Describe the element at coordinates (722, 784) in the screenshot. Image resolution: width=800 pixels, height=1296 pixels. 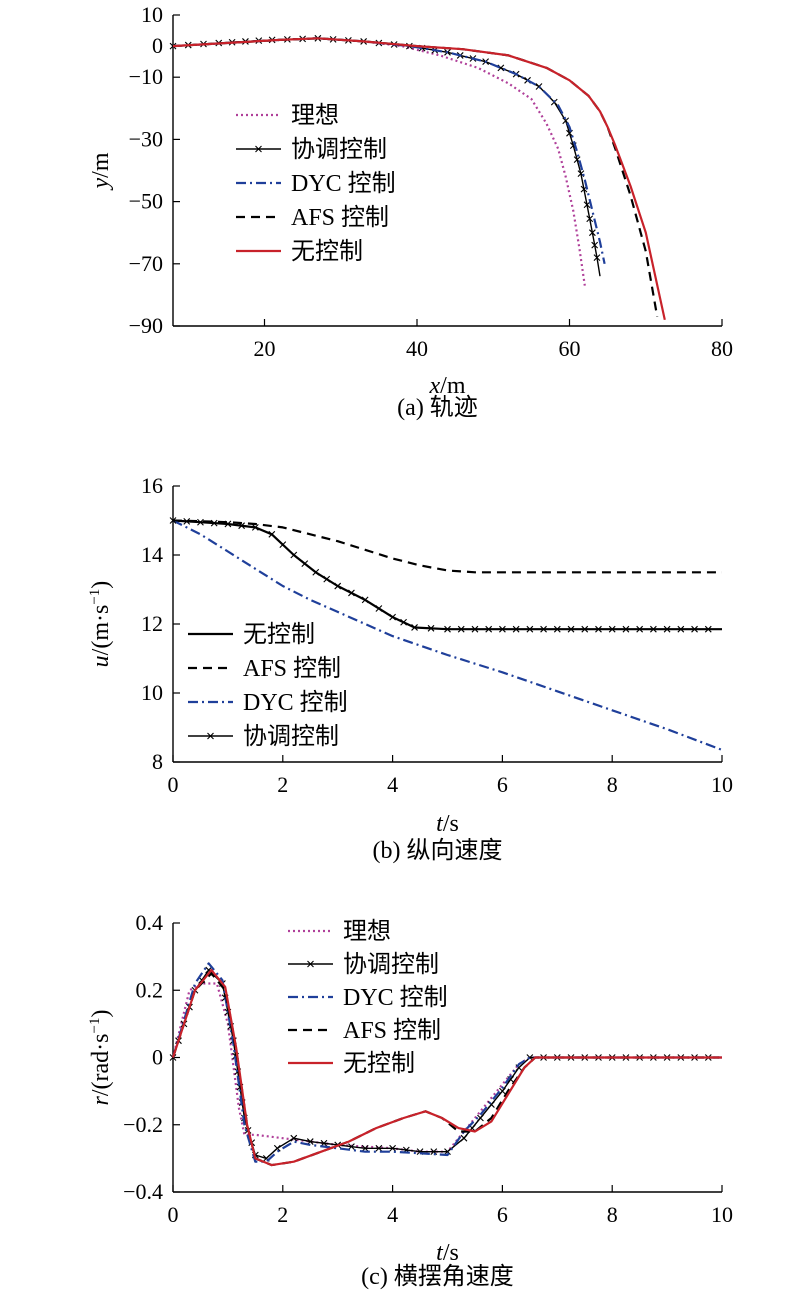
I see `x-tick-label: 10` at that location.